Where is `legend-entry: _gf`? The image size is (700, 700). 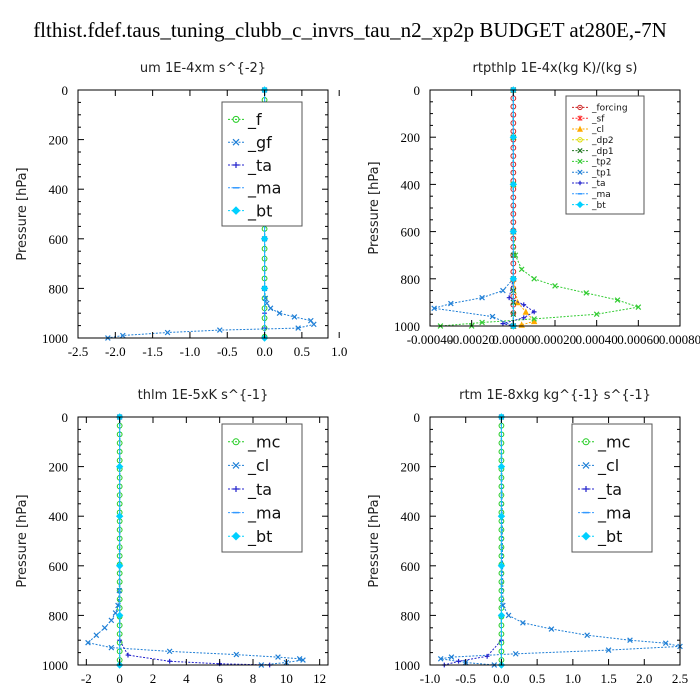 legend-entry: _gf is located at coordinates (250, 143).